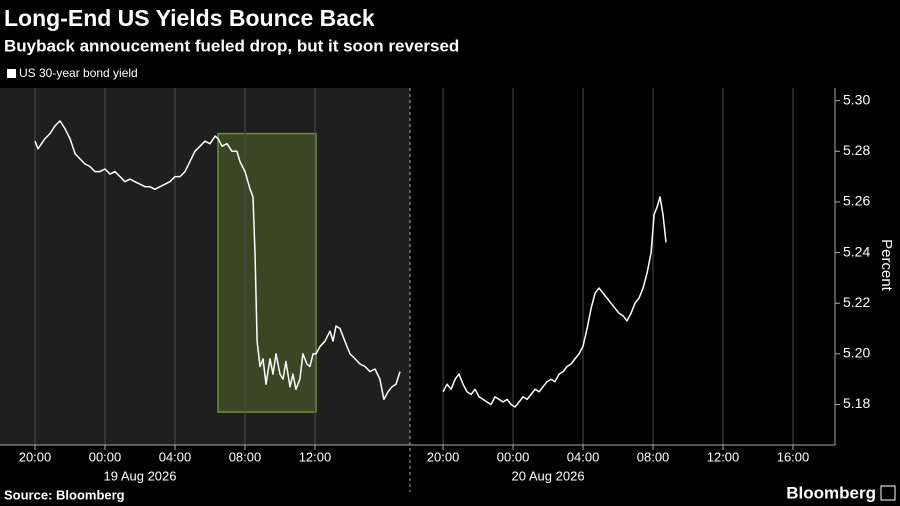 This screenshot has height=506, width=900. What do you see at coordinates (856, 403) in the screenshot?
I see `y-tick-label: 5.18` at bounding box center [856, 403].